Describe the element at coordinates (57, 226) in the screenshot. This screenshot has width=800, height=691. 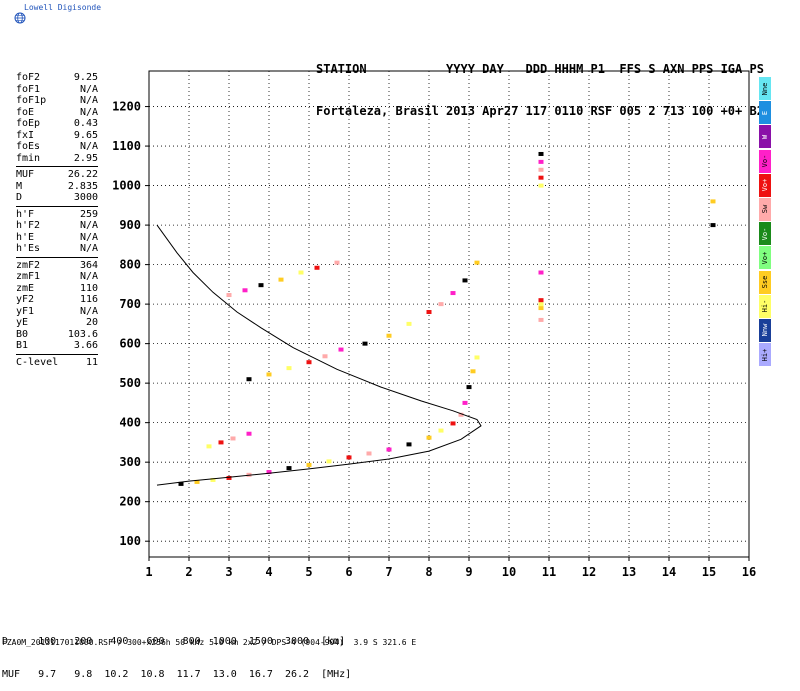
I see `param-row: h'F2 N/A` at that location.